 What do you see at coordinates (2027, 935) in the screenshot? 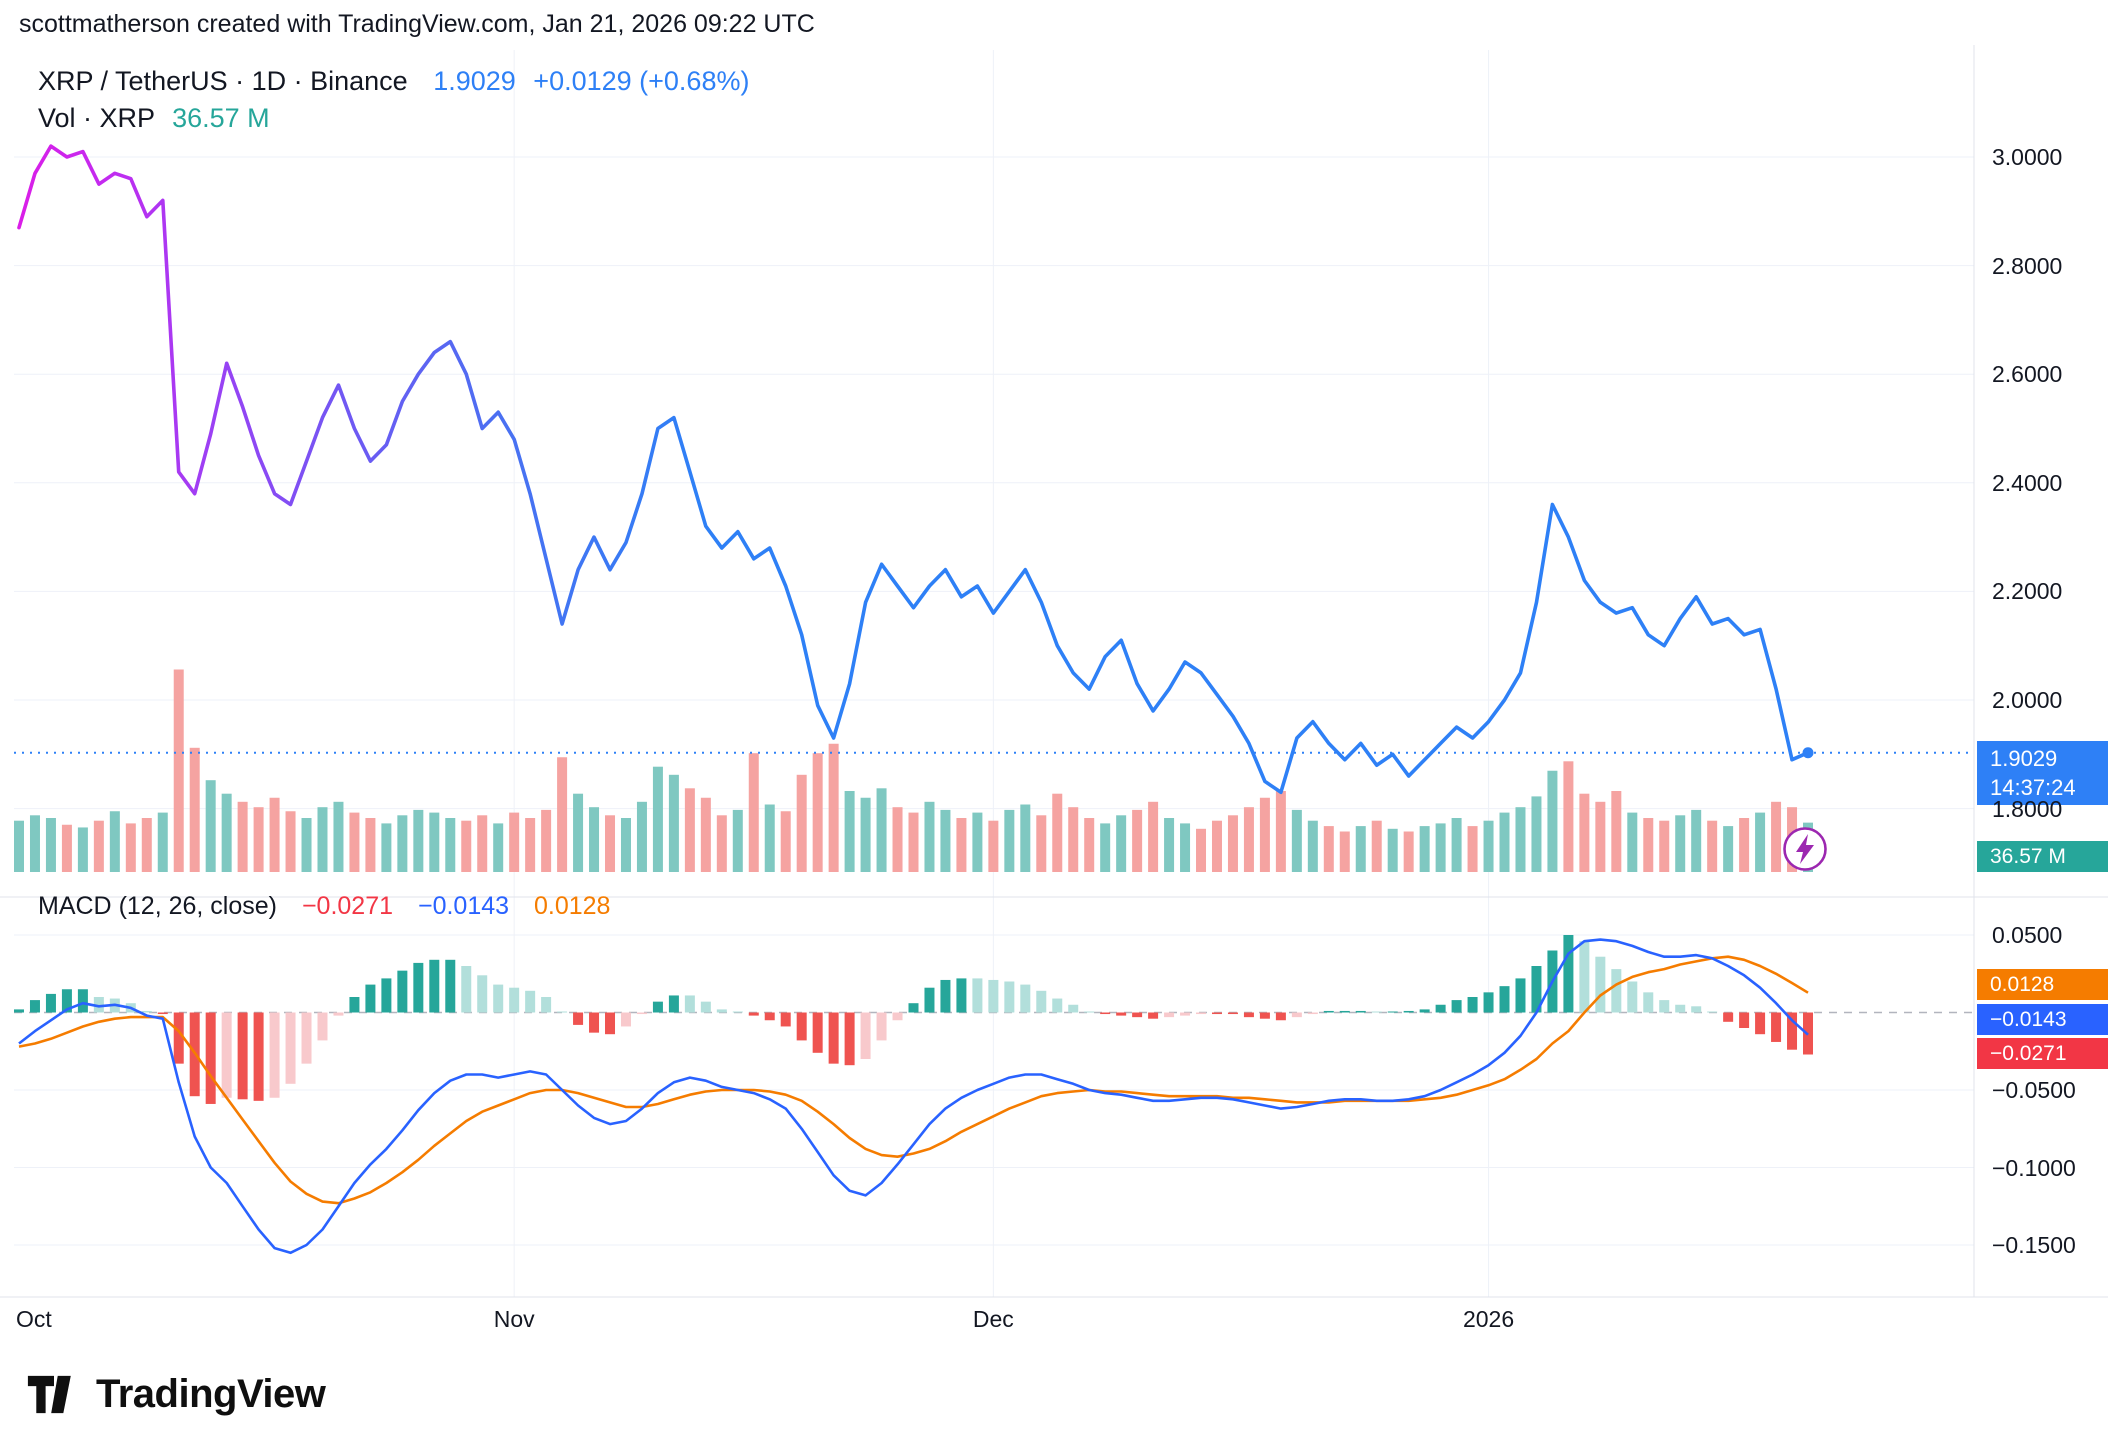
I see `macd-axis-label: 0.0500` at bounding box center [2027, 935].